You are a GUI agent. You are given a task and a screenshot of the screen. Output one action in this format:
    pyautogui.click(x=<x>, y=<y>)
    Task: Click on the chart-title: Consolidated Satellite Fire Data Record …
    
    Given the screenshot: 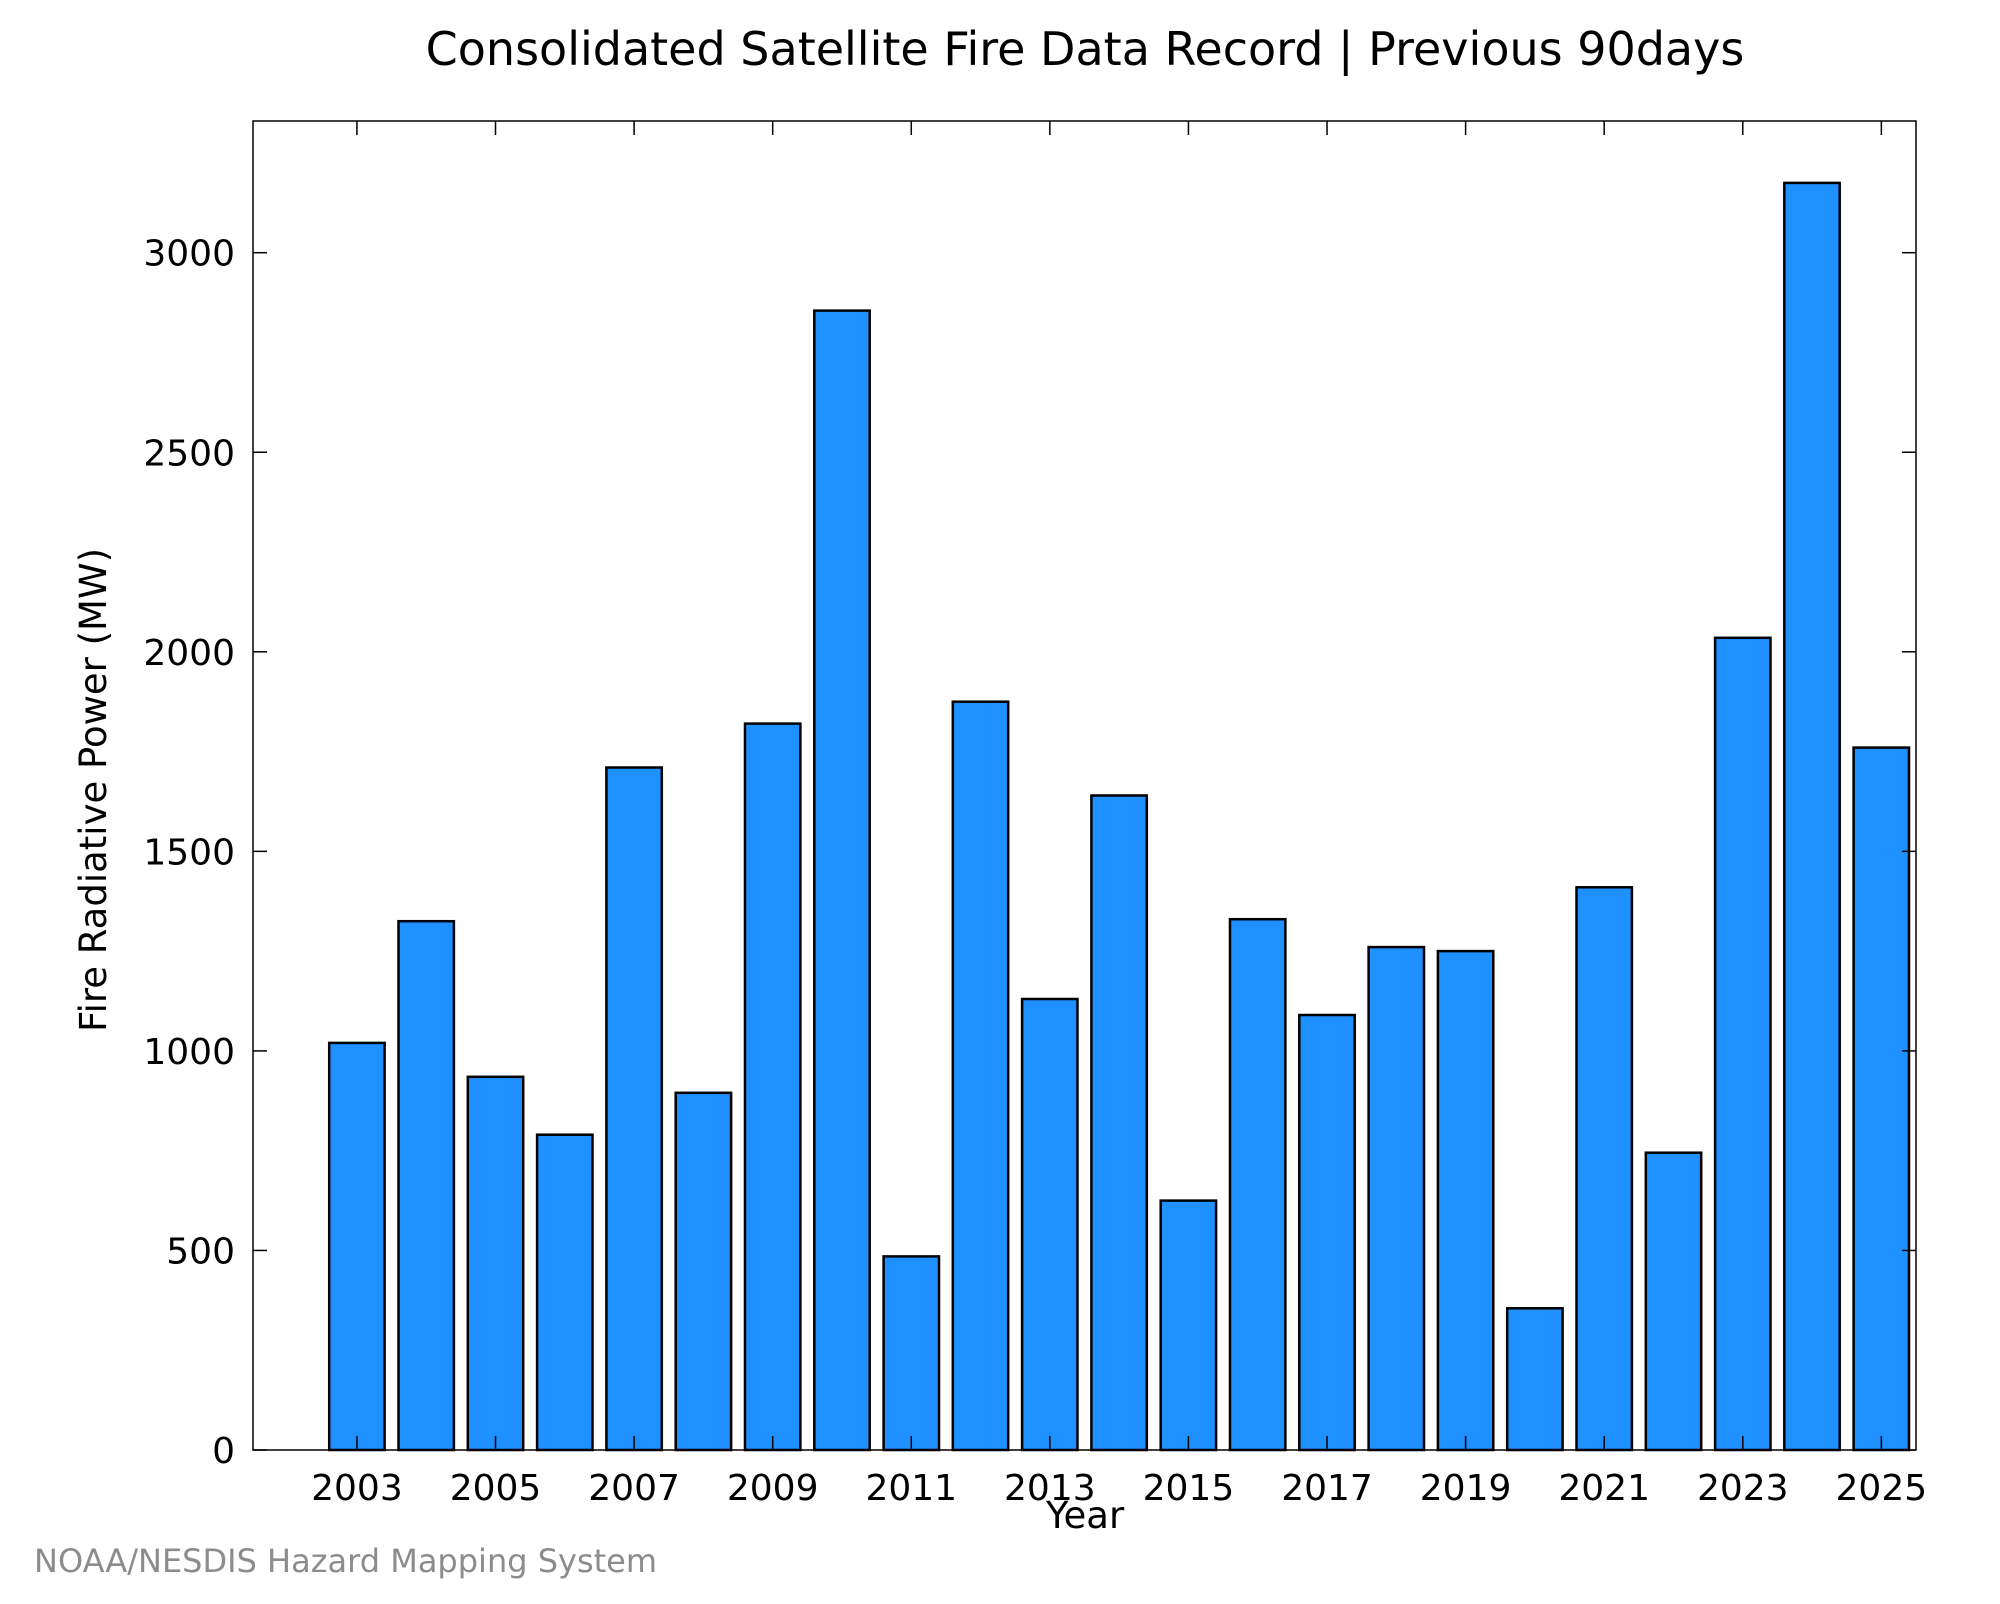 What is the action you would take?
    pyautogui.click(x=1085, y=49)
    